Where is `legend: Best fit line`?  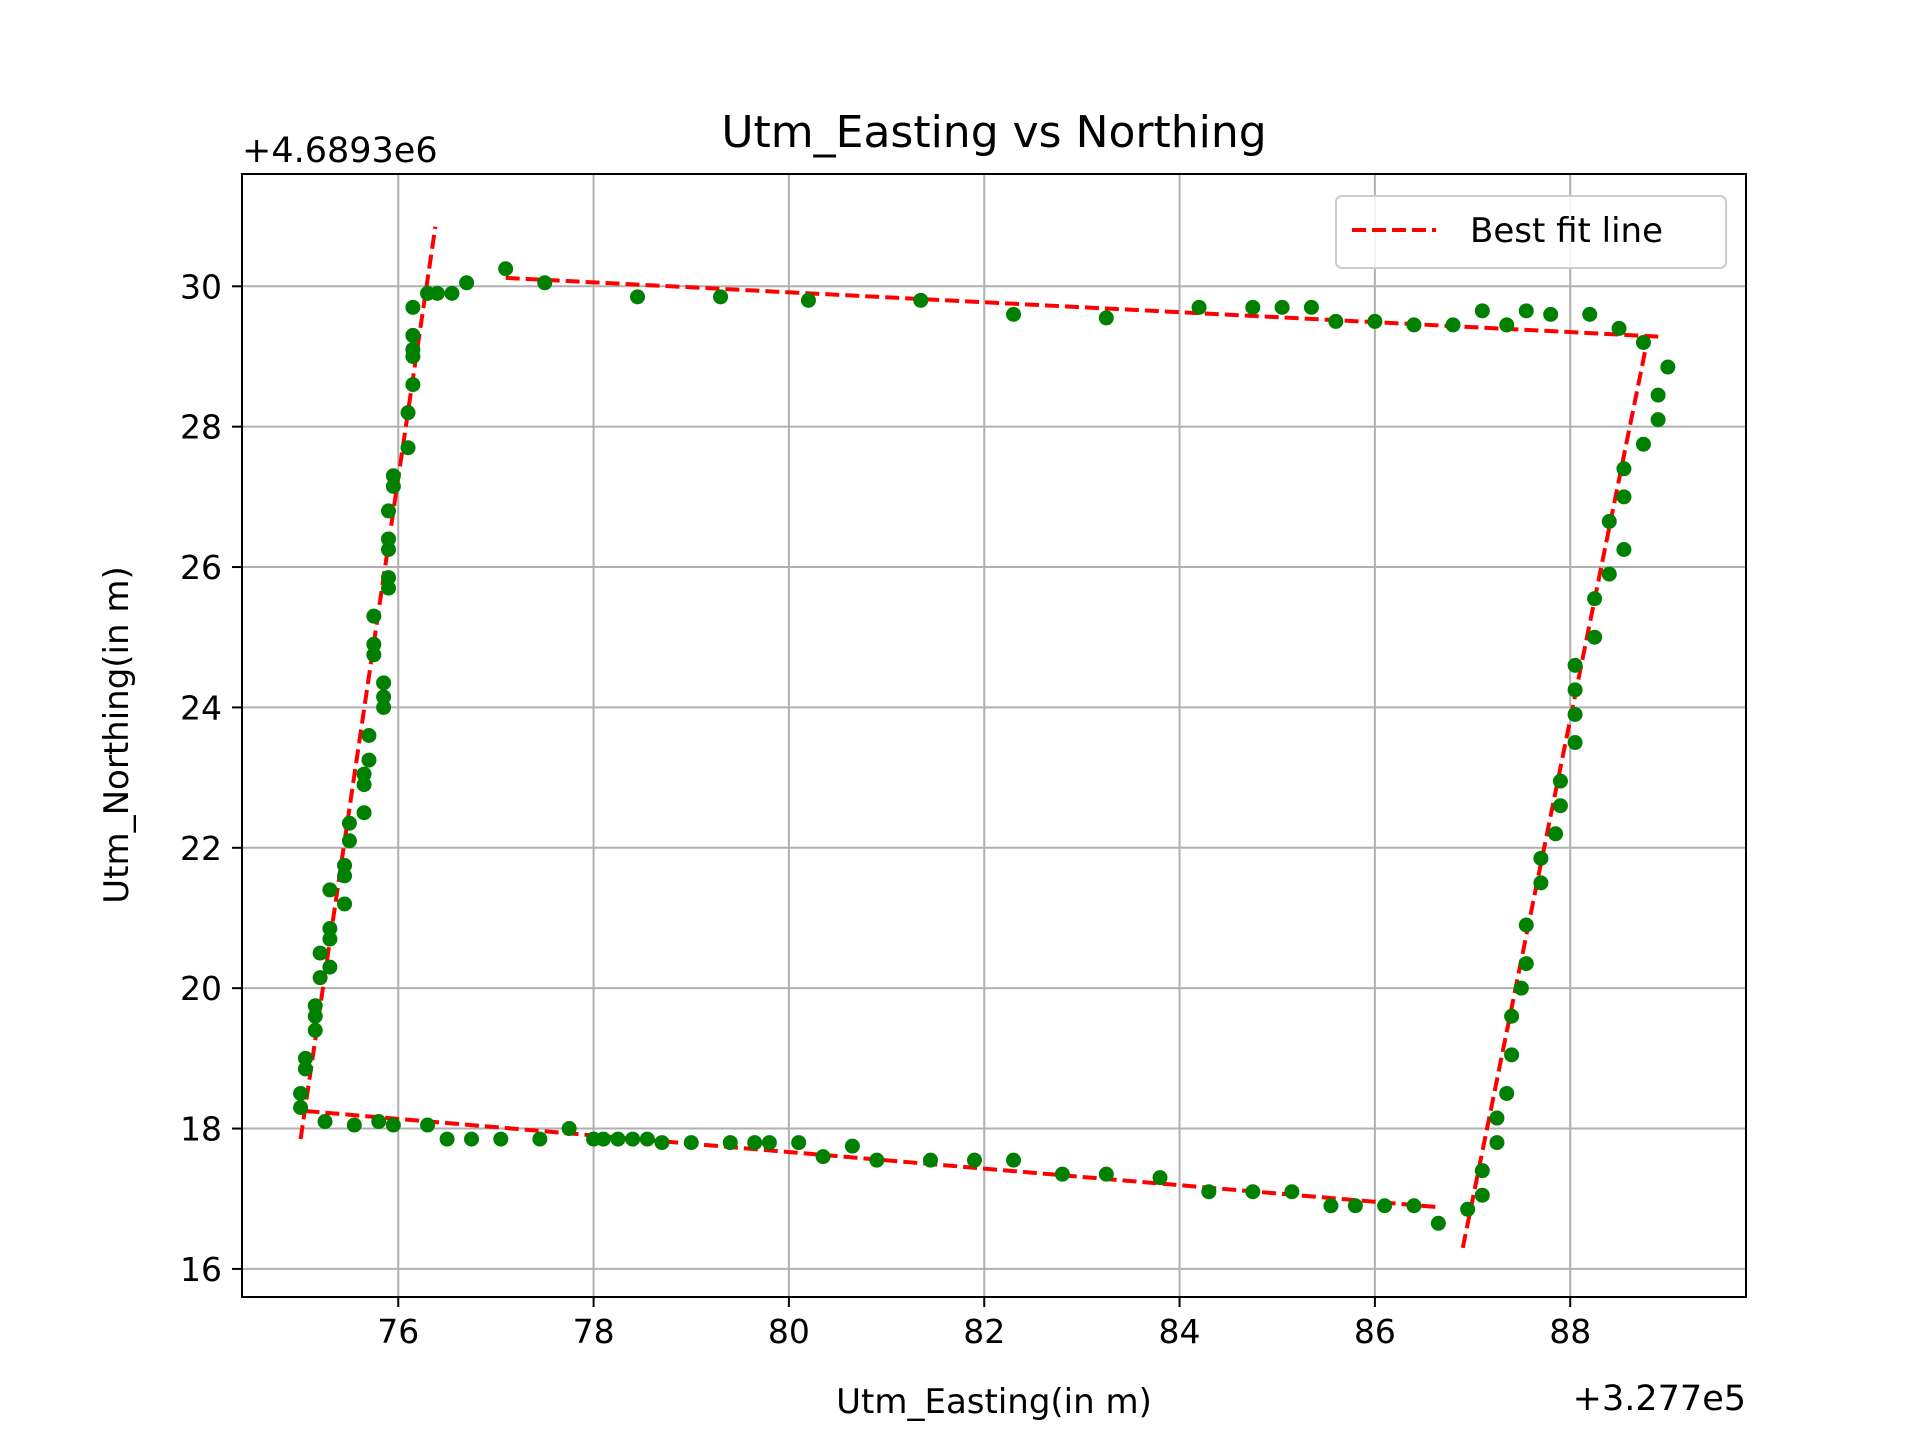 legend: Best fit line is located at coordinates (1531, 232).